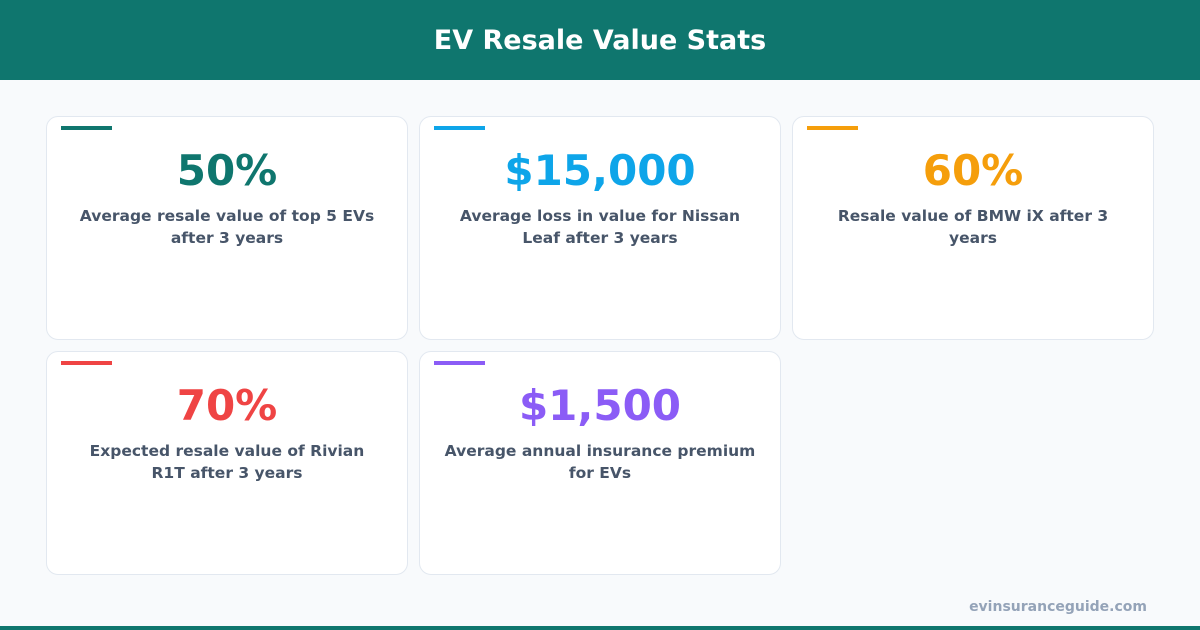 Image resolution: width=1200 pixels, height=630 pixels. What do you see at coordinates (1058, 607) in the screenshot?
I see `site-url: evinsuranceguide.com` at bounding box center [1058, 607].